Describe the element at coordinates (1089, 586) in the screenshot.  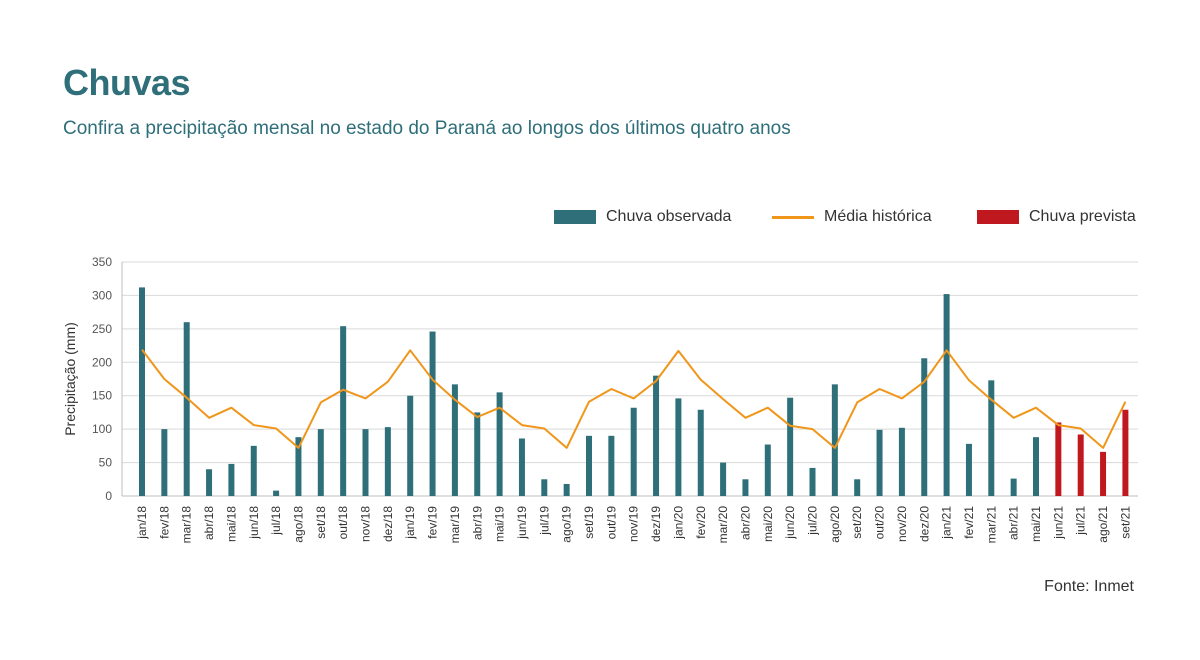
I see `source-note: Fonte: Inmet` at that location.